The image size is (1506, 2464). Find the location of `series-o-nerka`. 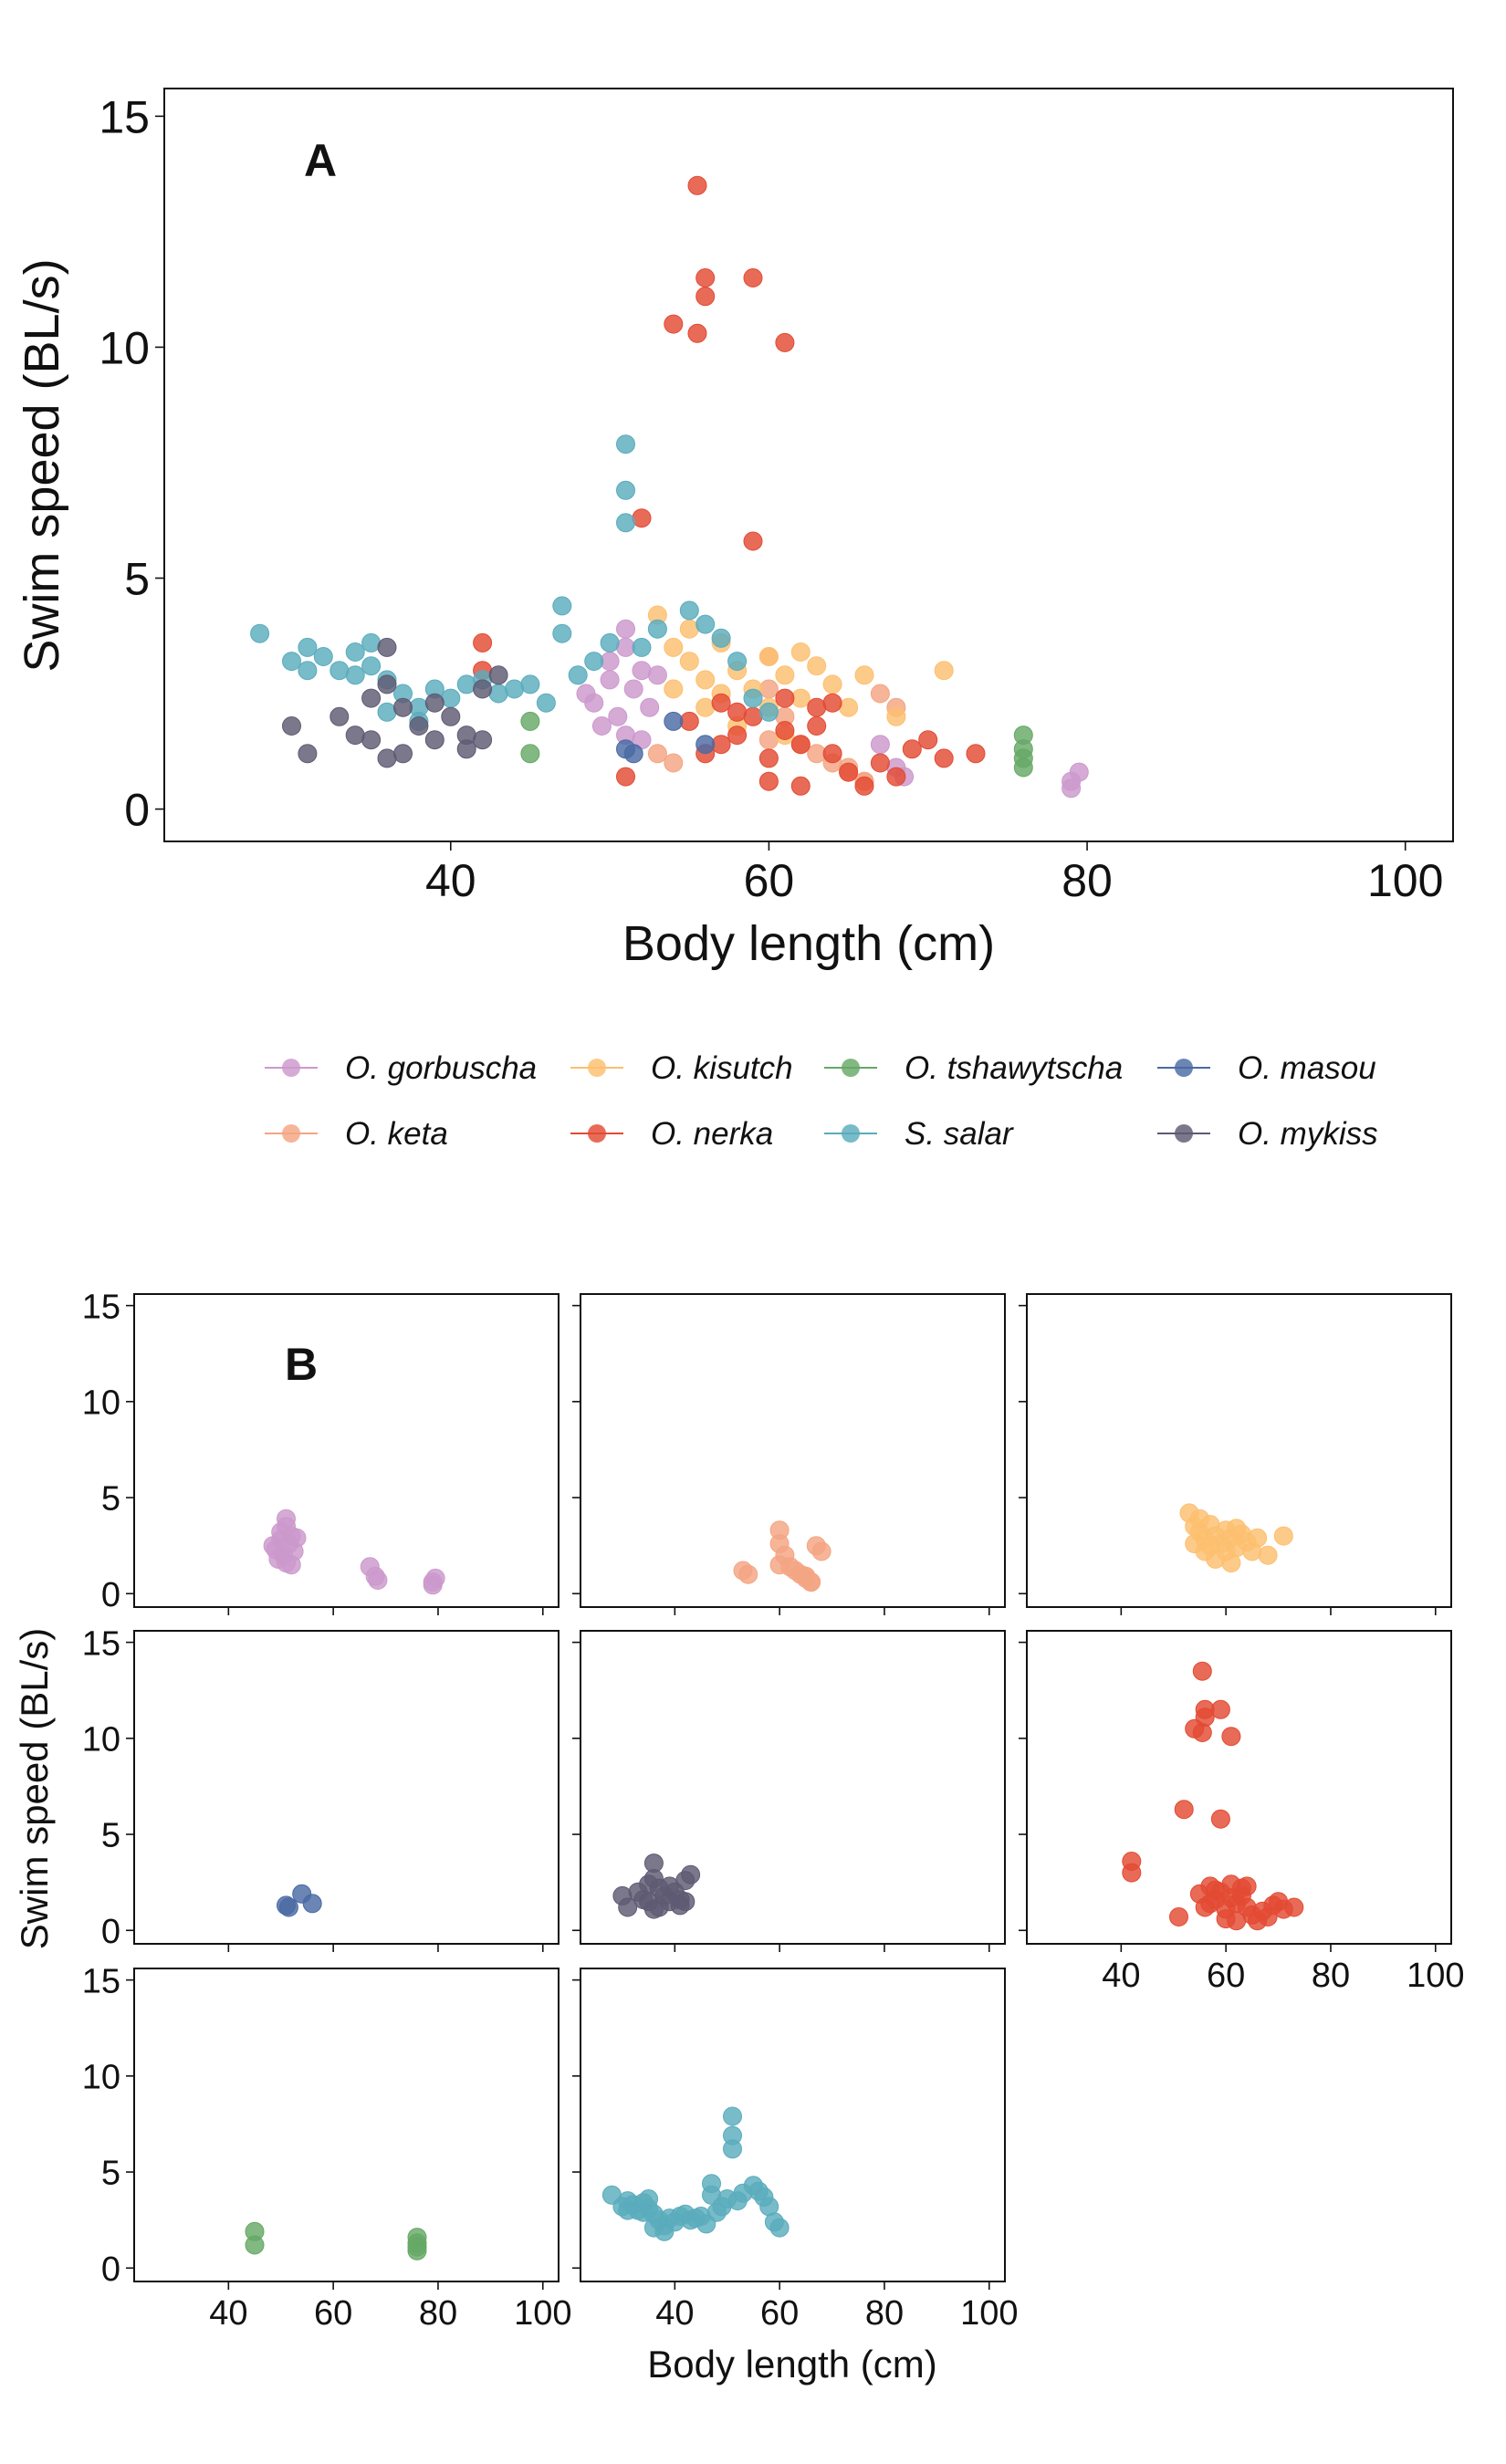

series-o-nerka is located at coordinates (1213, 1796).